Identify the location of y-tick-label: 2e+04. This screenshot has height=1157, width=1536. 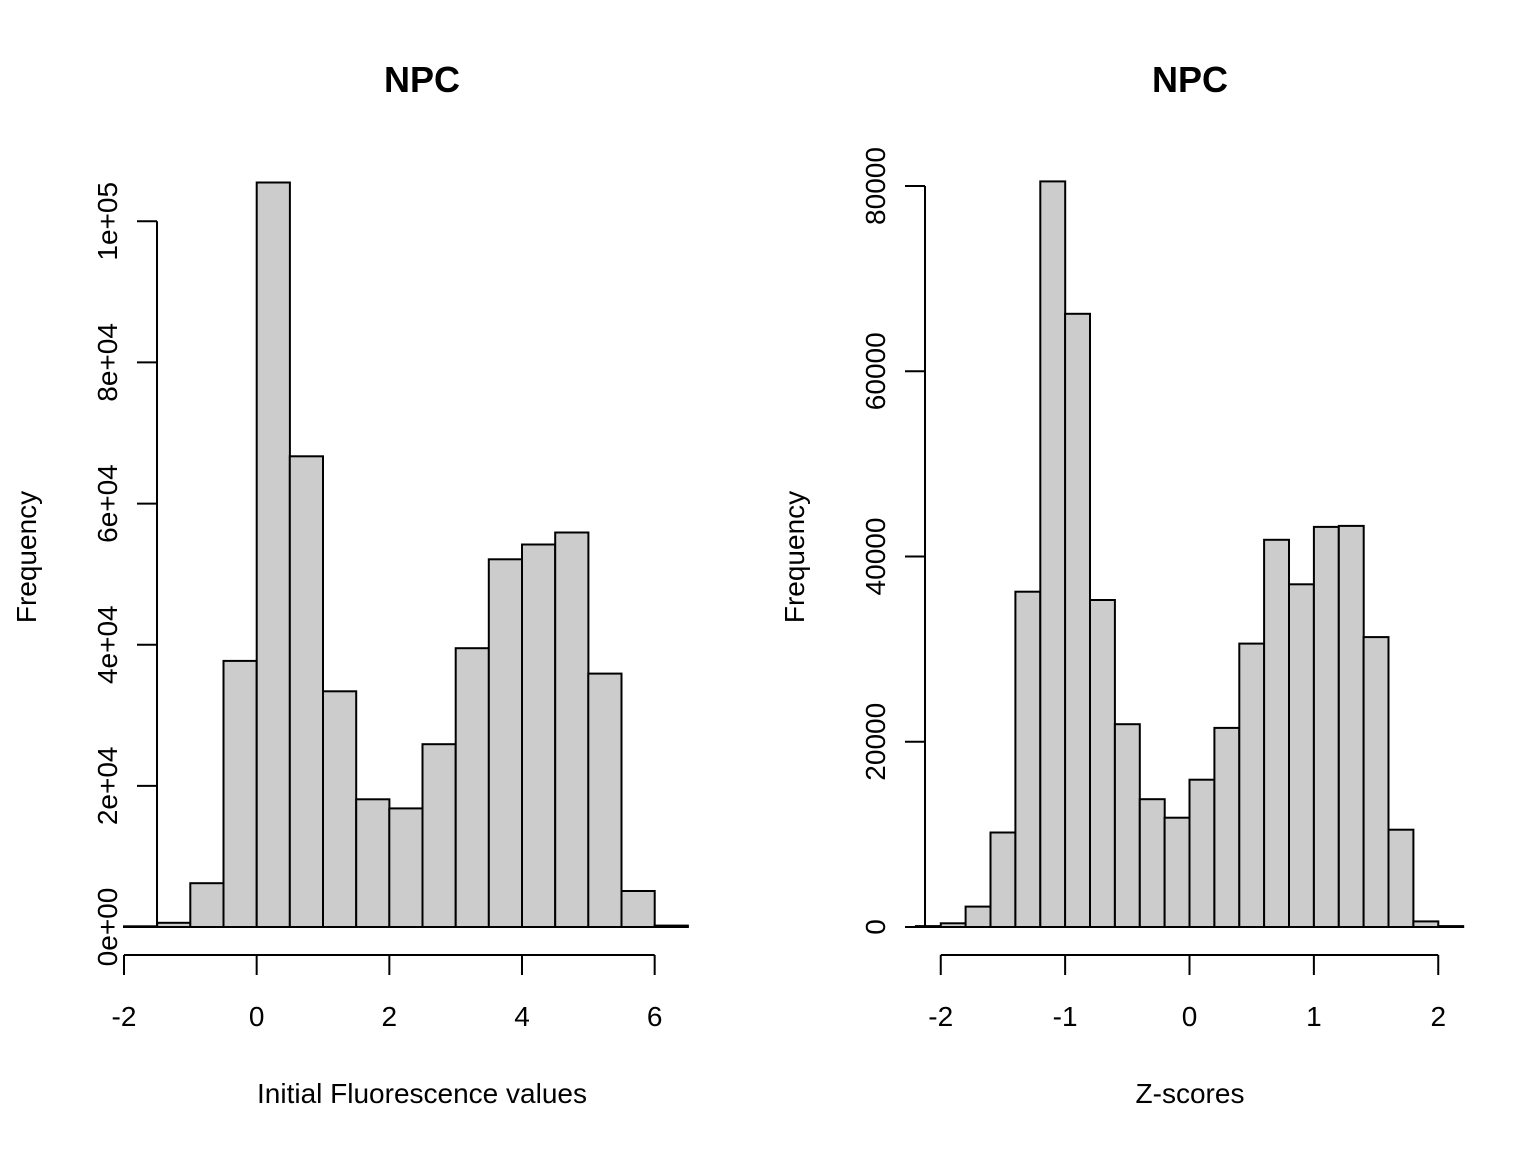
(107, 786).